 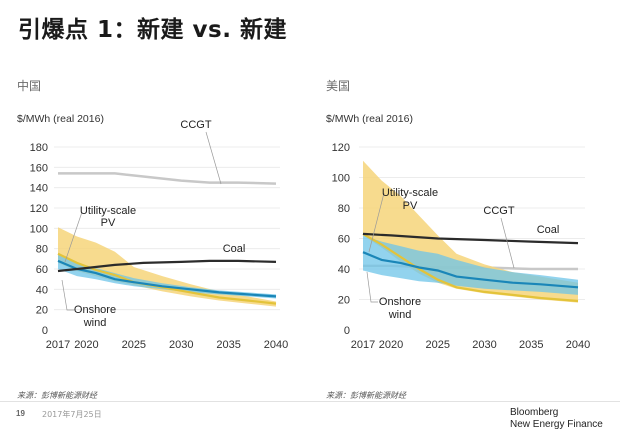 I want to click on brand-line-2: New Energy Finance, so click(x=556, y=424).